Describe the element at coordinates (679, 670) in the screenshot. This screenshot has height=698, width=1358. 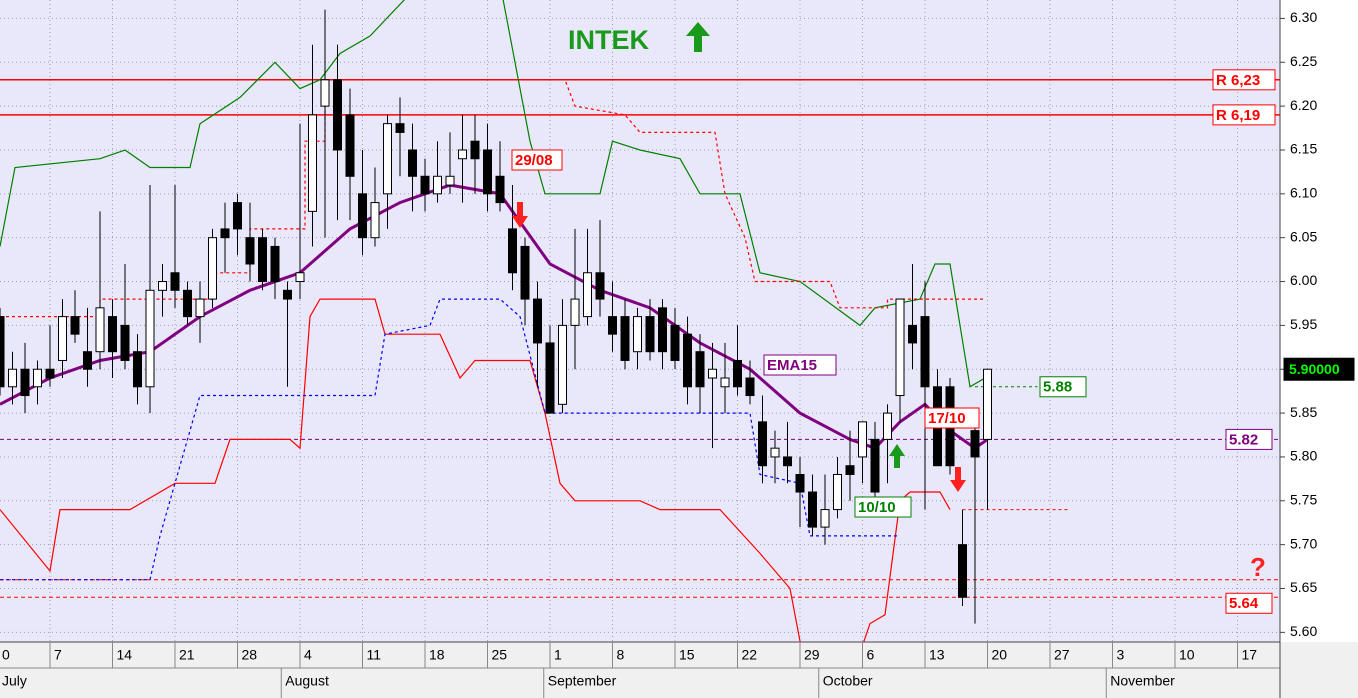
I see `bottom-axis-area` at that location.